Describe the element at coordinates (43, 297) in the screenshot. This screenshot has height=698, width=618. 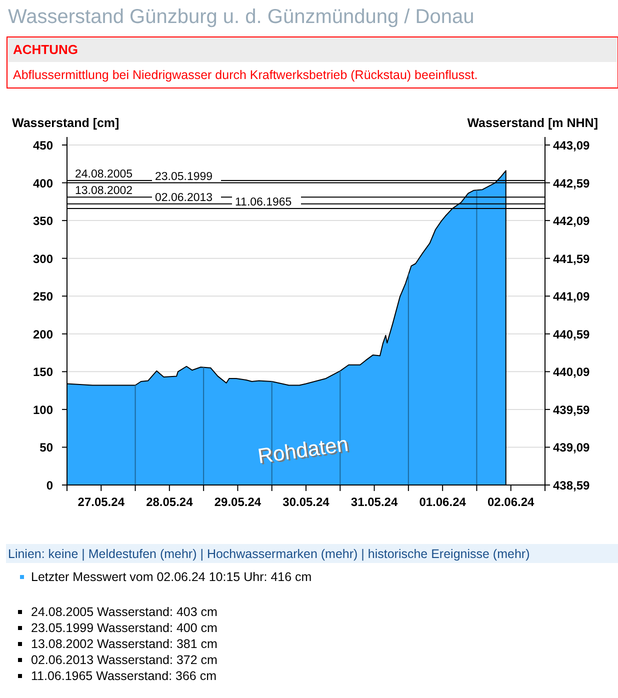
I see `y-tick-label: 250` at that location.